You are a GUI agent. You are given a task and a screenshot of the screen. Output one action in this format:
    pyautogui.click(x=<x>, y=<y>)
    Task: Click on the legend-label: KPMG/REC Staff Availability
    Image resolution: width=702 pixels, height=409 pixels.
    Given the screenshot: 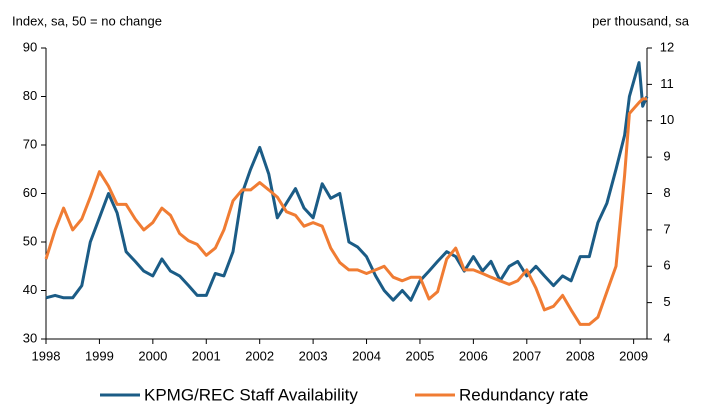 What is the action you would take?
    pyautogui.click(x=251, y=394)
    